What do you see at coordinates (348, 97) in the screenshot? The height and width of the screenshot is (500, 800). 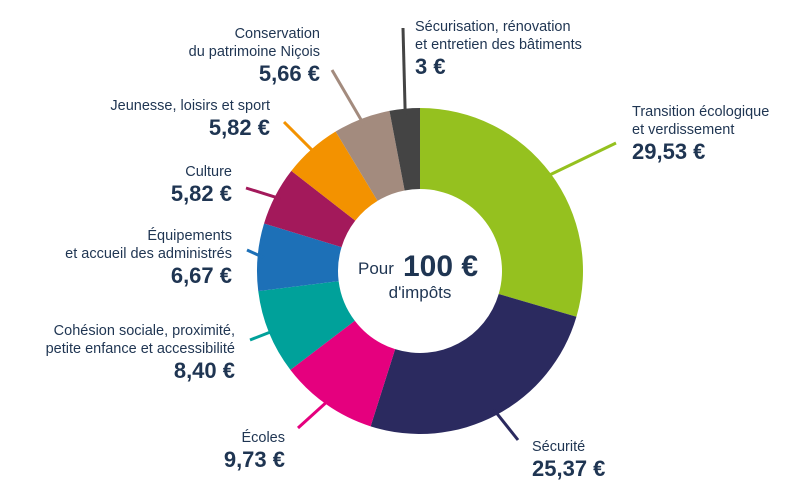 I see `leader-conservation` at bounding box center [348, 97].